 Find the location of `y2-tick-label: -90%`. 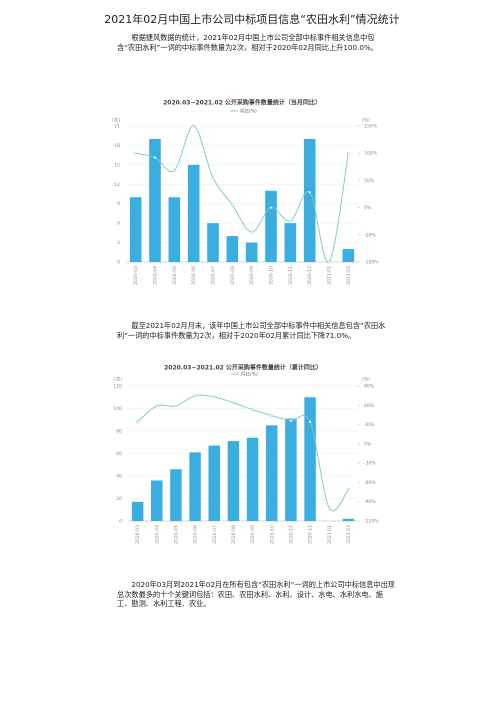

y2-tick-label: -90% is located at coordinates (370, 502).